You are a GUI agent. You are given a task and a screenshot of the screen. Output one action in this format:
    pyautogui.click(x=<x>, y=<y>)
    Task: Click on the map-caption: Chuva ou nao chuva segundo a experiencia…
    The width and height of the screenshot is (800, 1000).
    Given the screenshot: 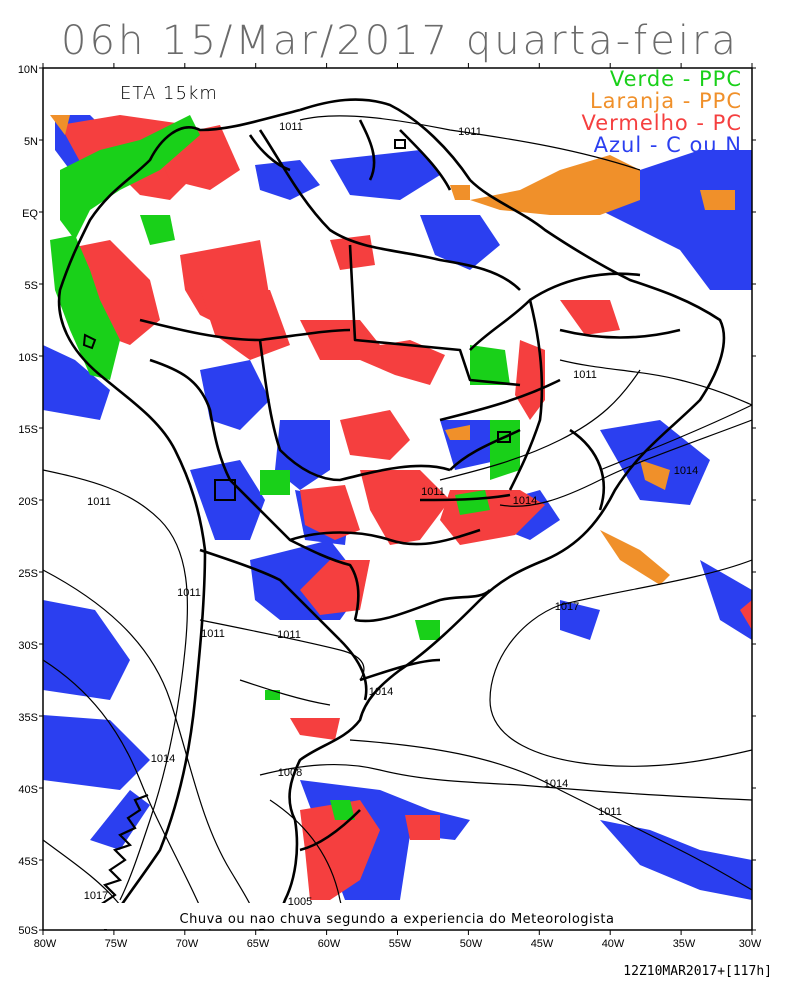 What is the action you would take?
    pyautogui.click(x=397, y=919)
    